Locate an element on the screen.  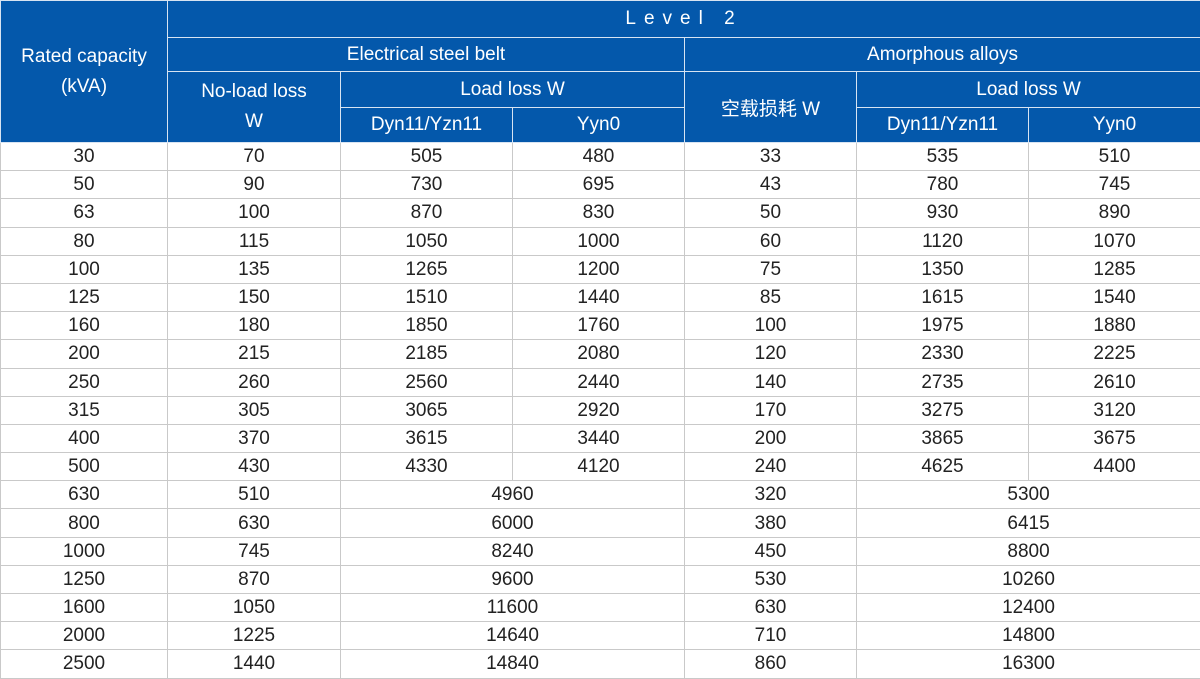
table-cell: 14640 is located at coordinates (512, 636).